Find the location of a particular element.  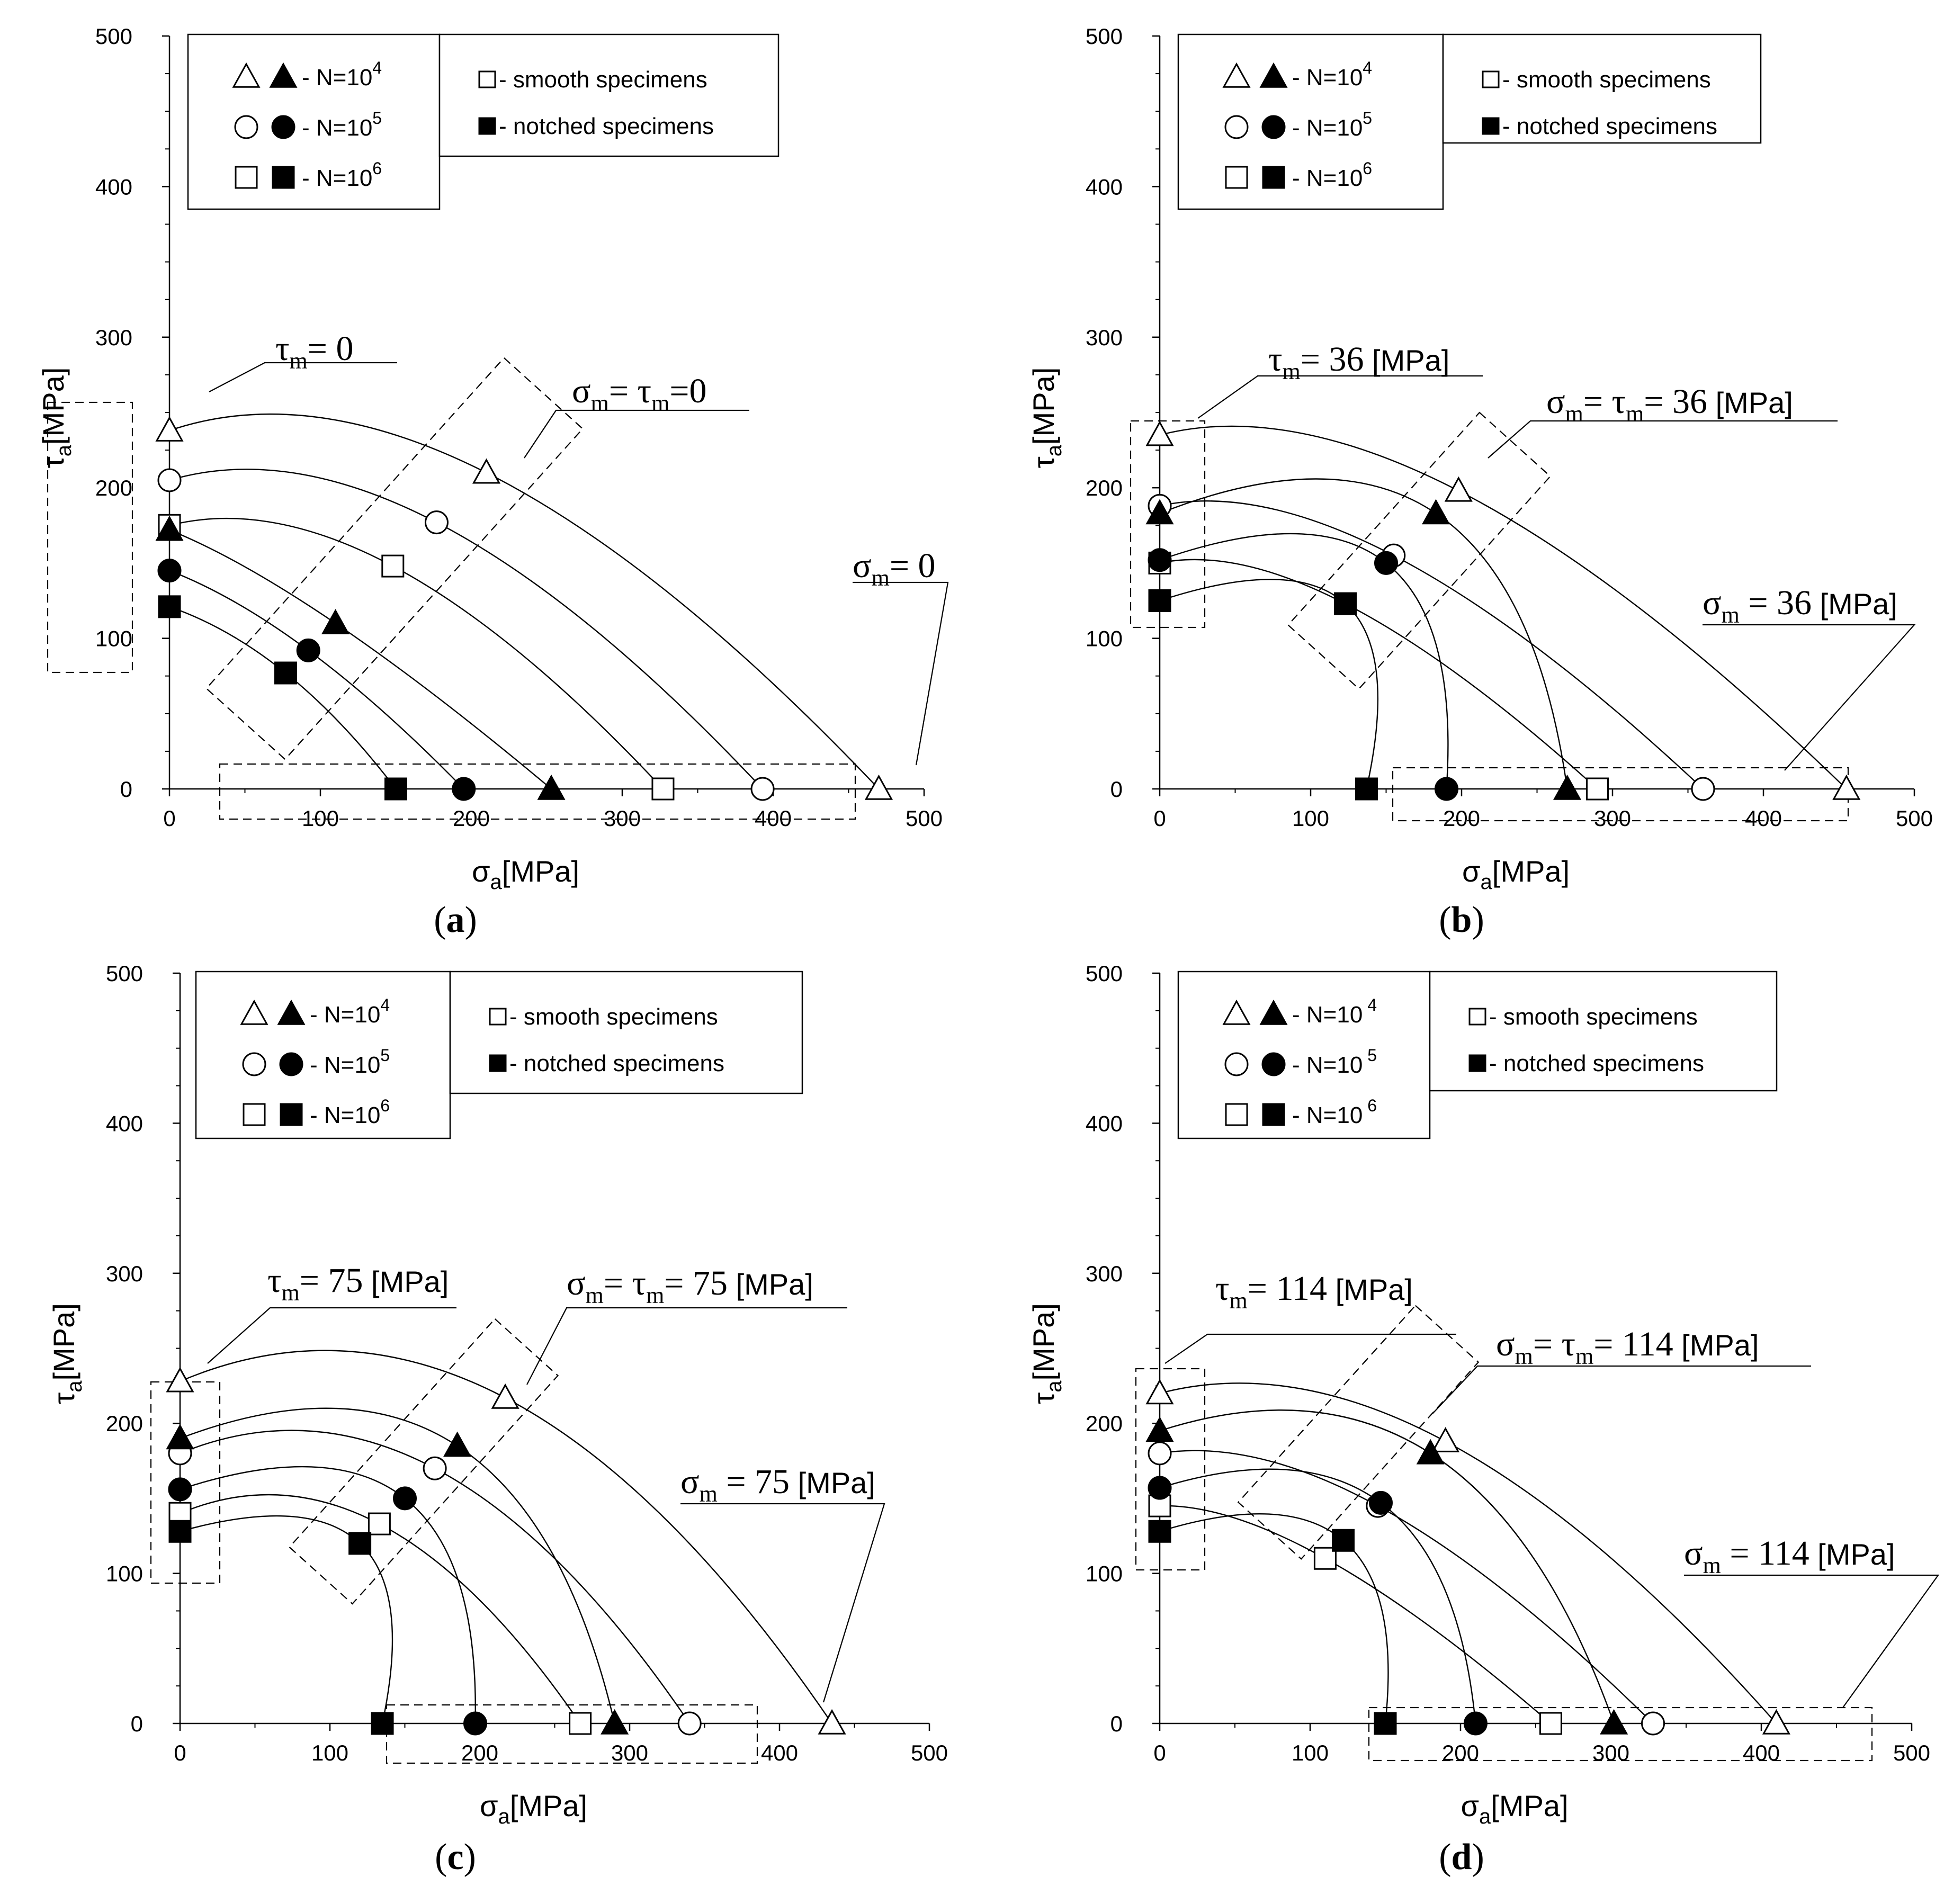

legend-cycles-label: - N=10 5 is located at coordinates (1335, 1062).